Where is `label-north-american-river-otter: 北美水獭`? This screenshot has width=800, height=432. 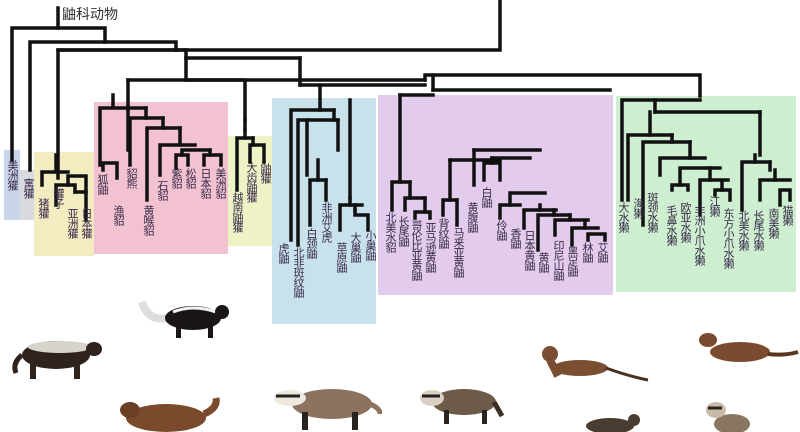
label-north-american-river-otter: 北美水獭 is located at coordinates (743, 230).